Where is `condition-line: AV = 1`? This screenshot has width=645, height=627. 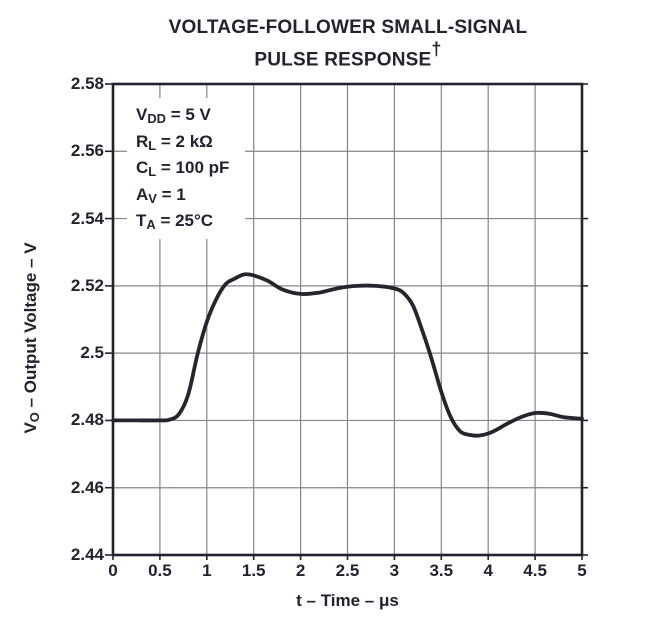
condition-line: AV = 1 is located at coordinates (182, 195).